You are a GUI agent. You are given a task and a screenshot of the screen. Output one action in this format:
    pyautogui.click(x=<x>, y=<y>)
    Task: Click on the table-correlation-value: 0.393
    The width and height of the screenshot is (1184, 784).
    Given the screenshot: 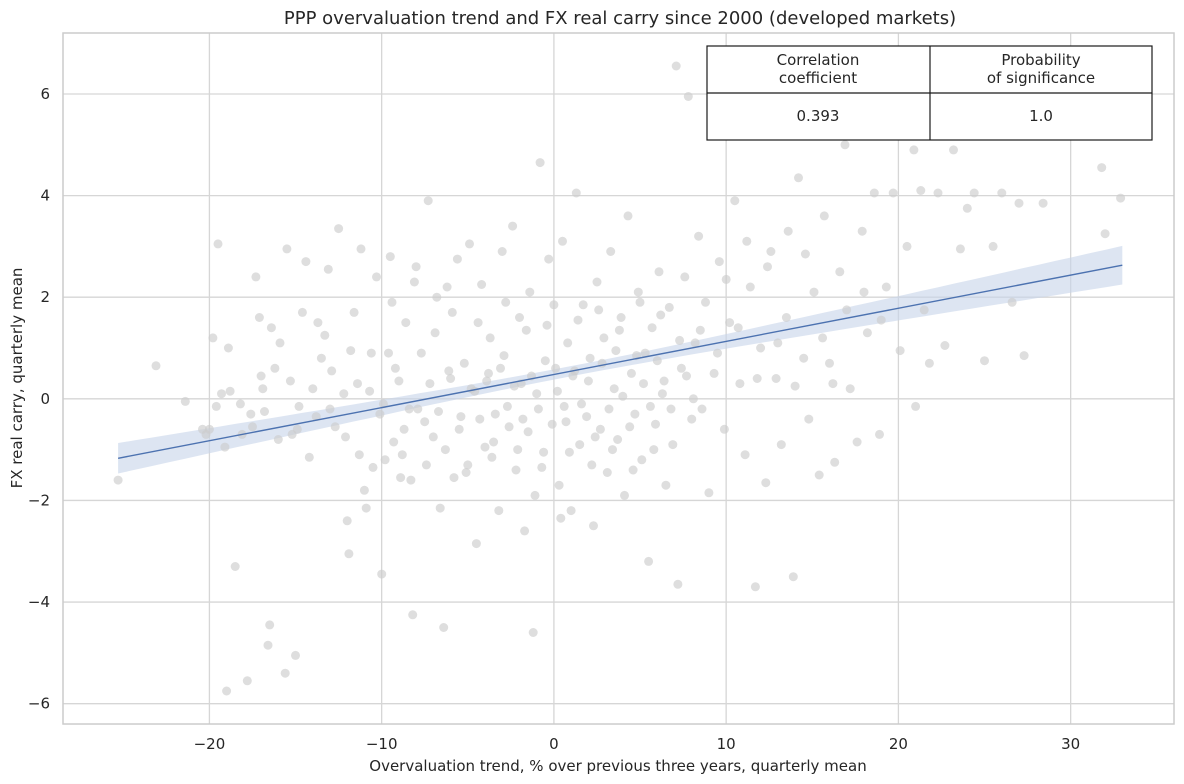 What is the action you would take?
    pyautogui.click(x=818, y=116)
    